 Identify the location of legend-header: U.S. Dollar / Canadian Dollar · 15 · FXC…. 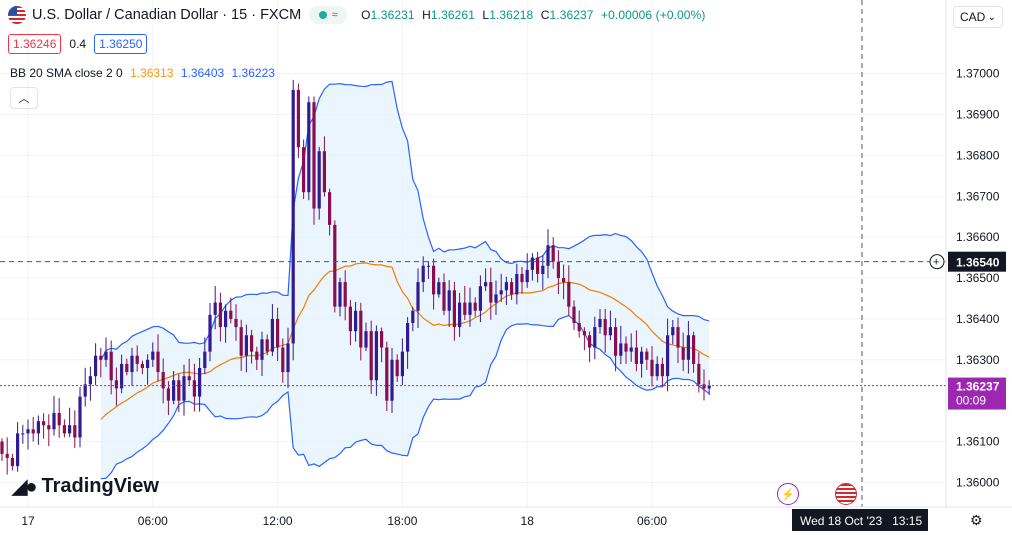
(354, 15).